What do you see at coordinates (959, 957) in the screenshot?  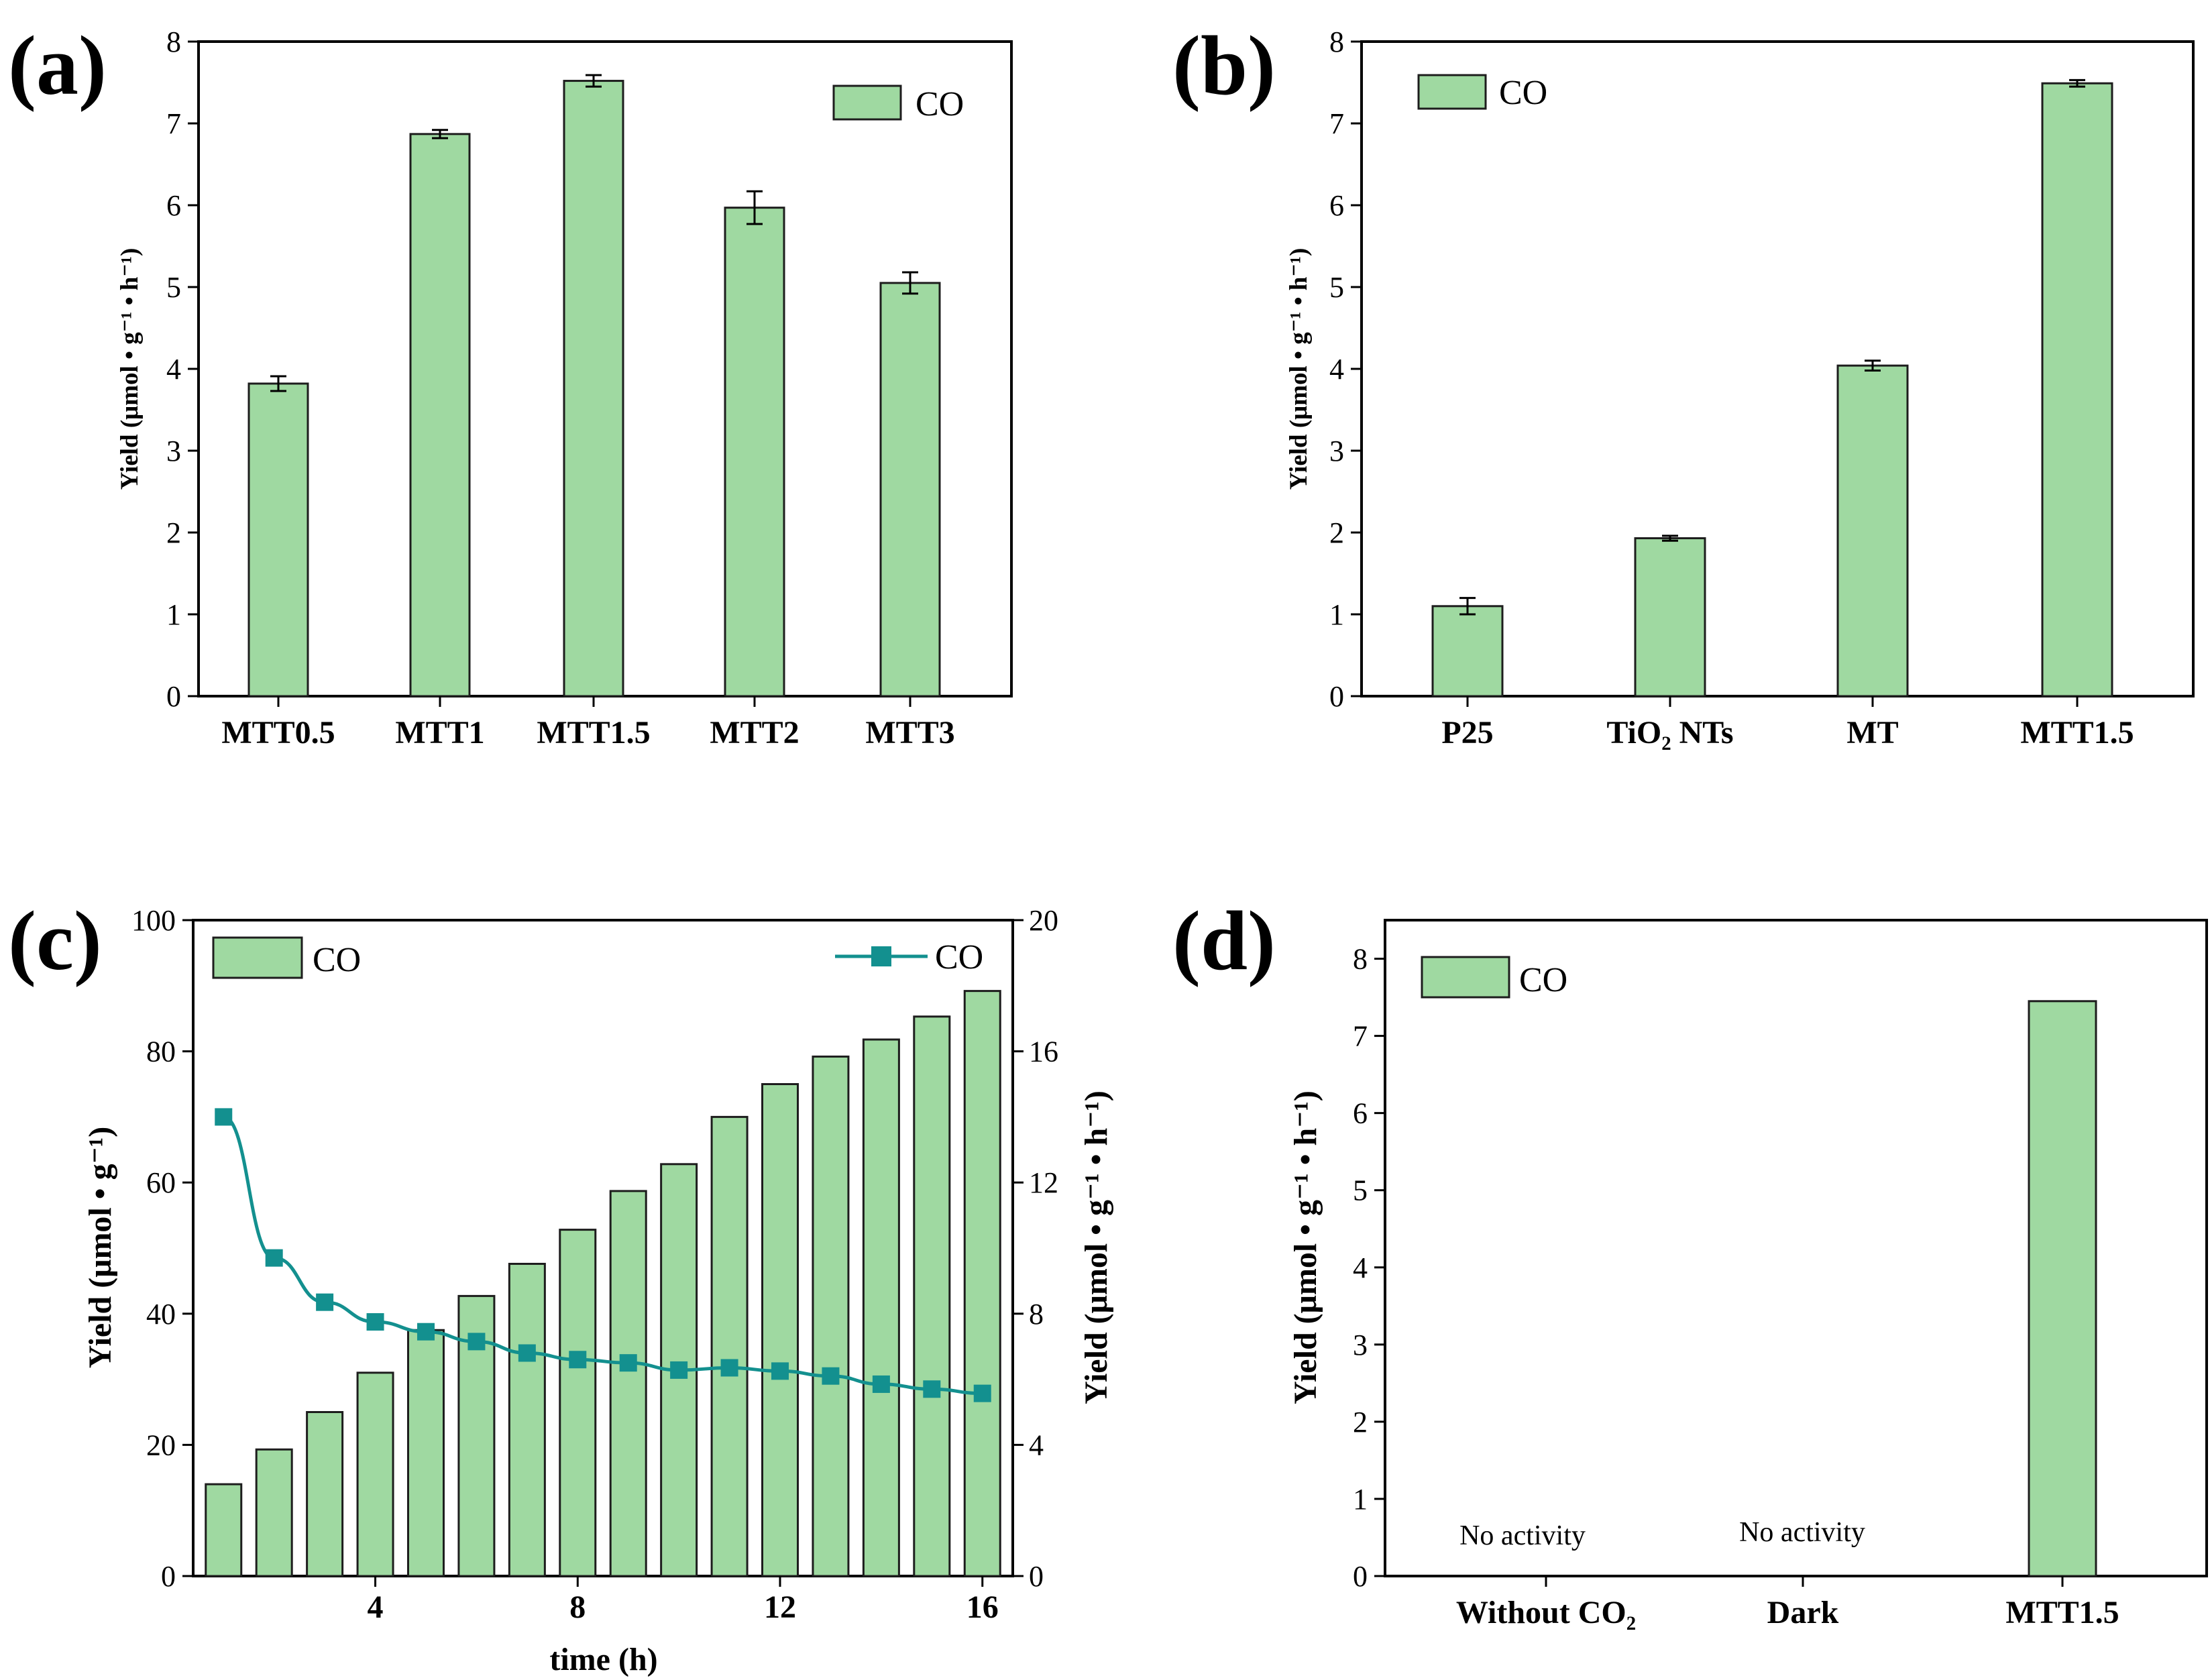 I see `legend-label-line-c: CO` at bounding box center [959, 957].